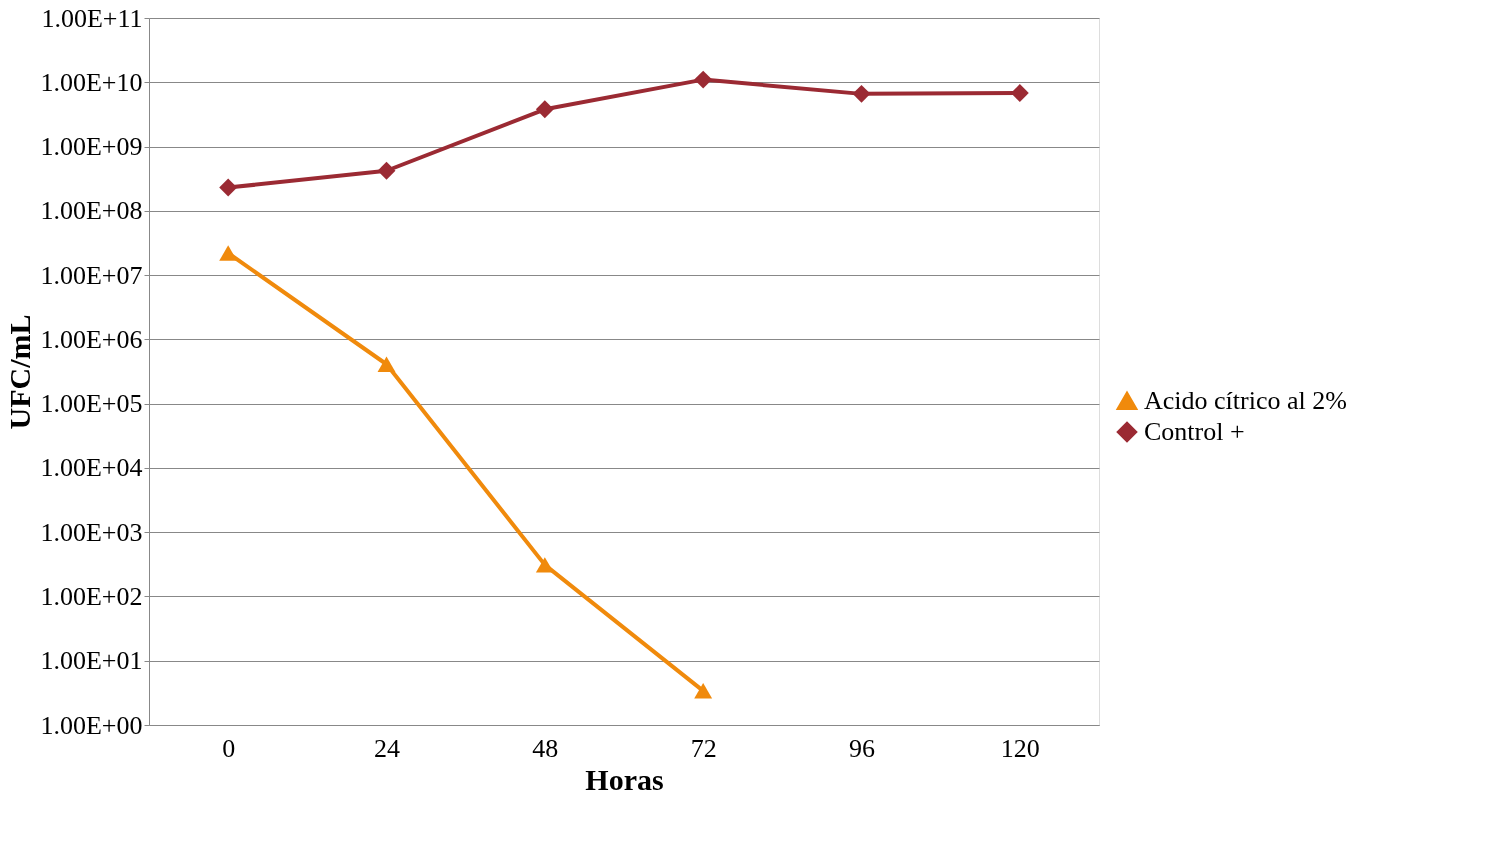 This screenshot has height=854, width=1506. Describe the element at coordinates (1194, 431) in the screenshot. I see `legend-label: Control +` at that location.